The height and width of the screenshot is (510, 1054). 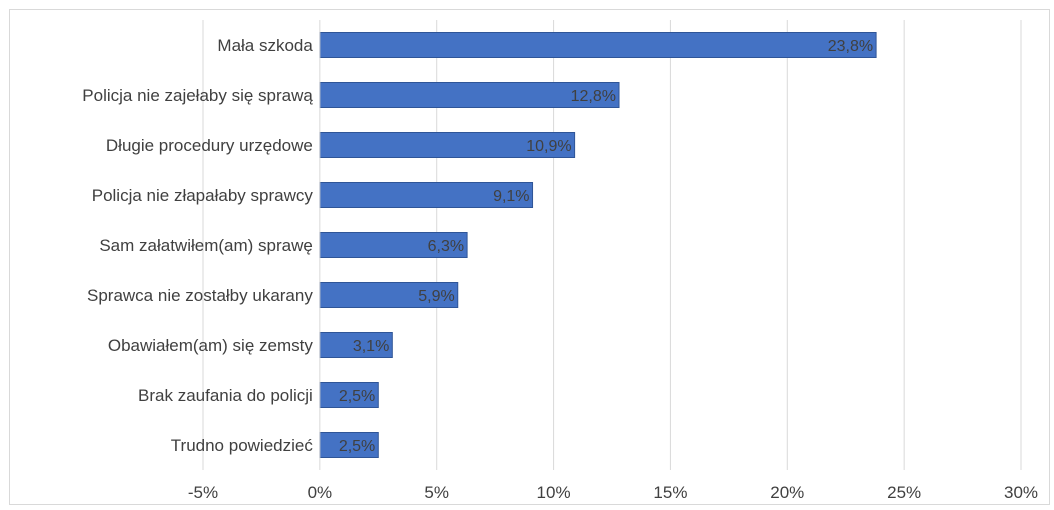 What do you see at coordinates (210, 345) in the screenshot?
I see `category-label: Obawiałem(am) się zemsty` at bounding box center [210, 345].